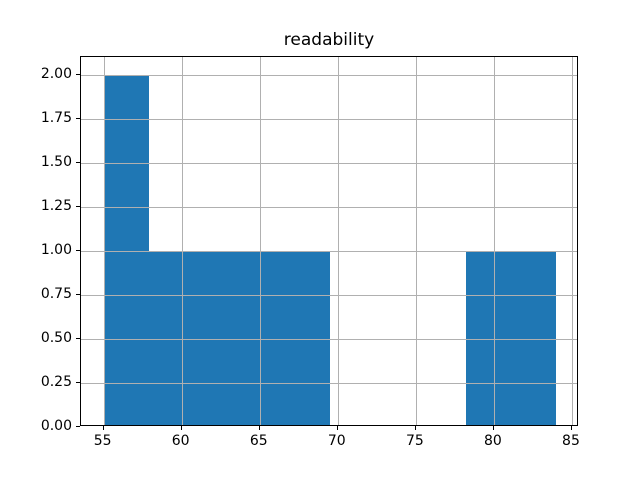  Describe the element at coordinates (56, 337) in the screenshot. I see `y-tick-label: 0.50` at that location.